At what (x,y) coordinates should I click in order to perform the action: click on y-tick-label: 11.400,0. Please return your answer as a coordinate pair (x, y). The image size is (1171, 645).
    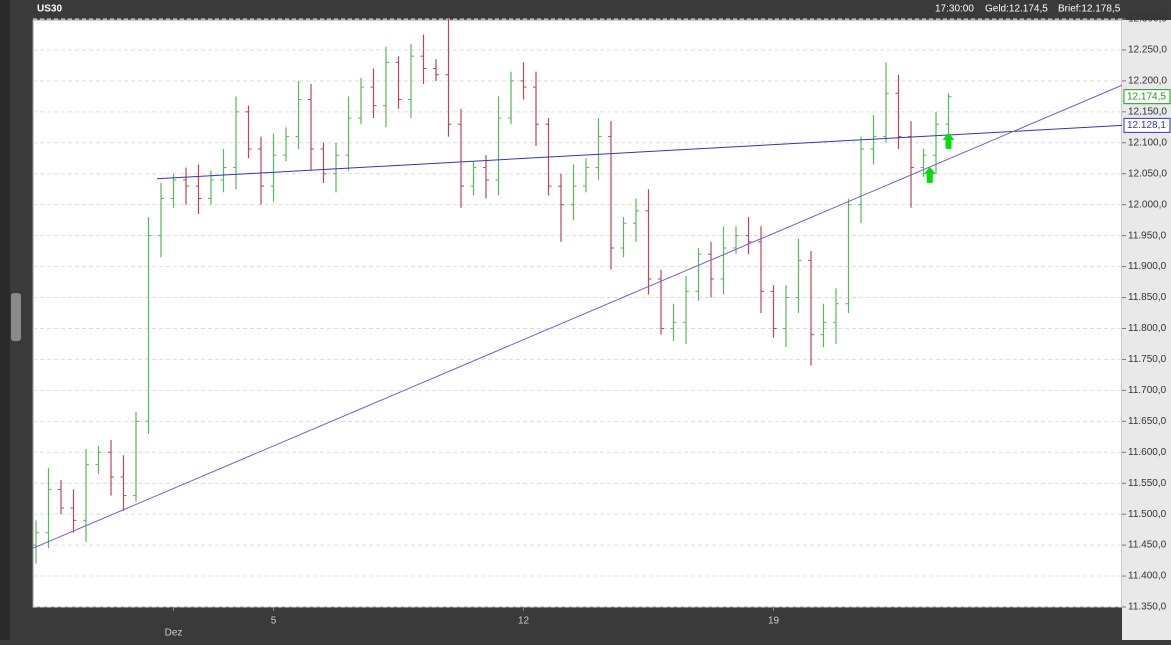
    Looking at the image, I should click on (1147, 576).